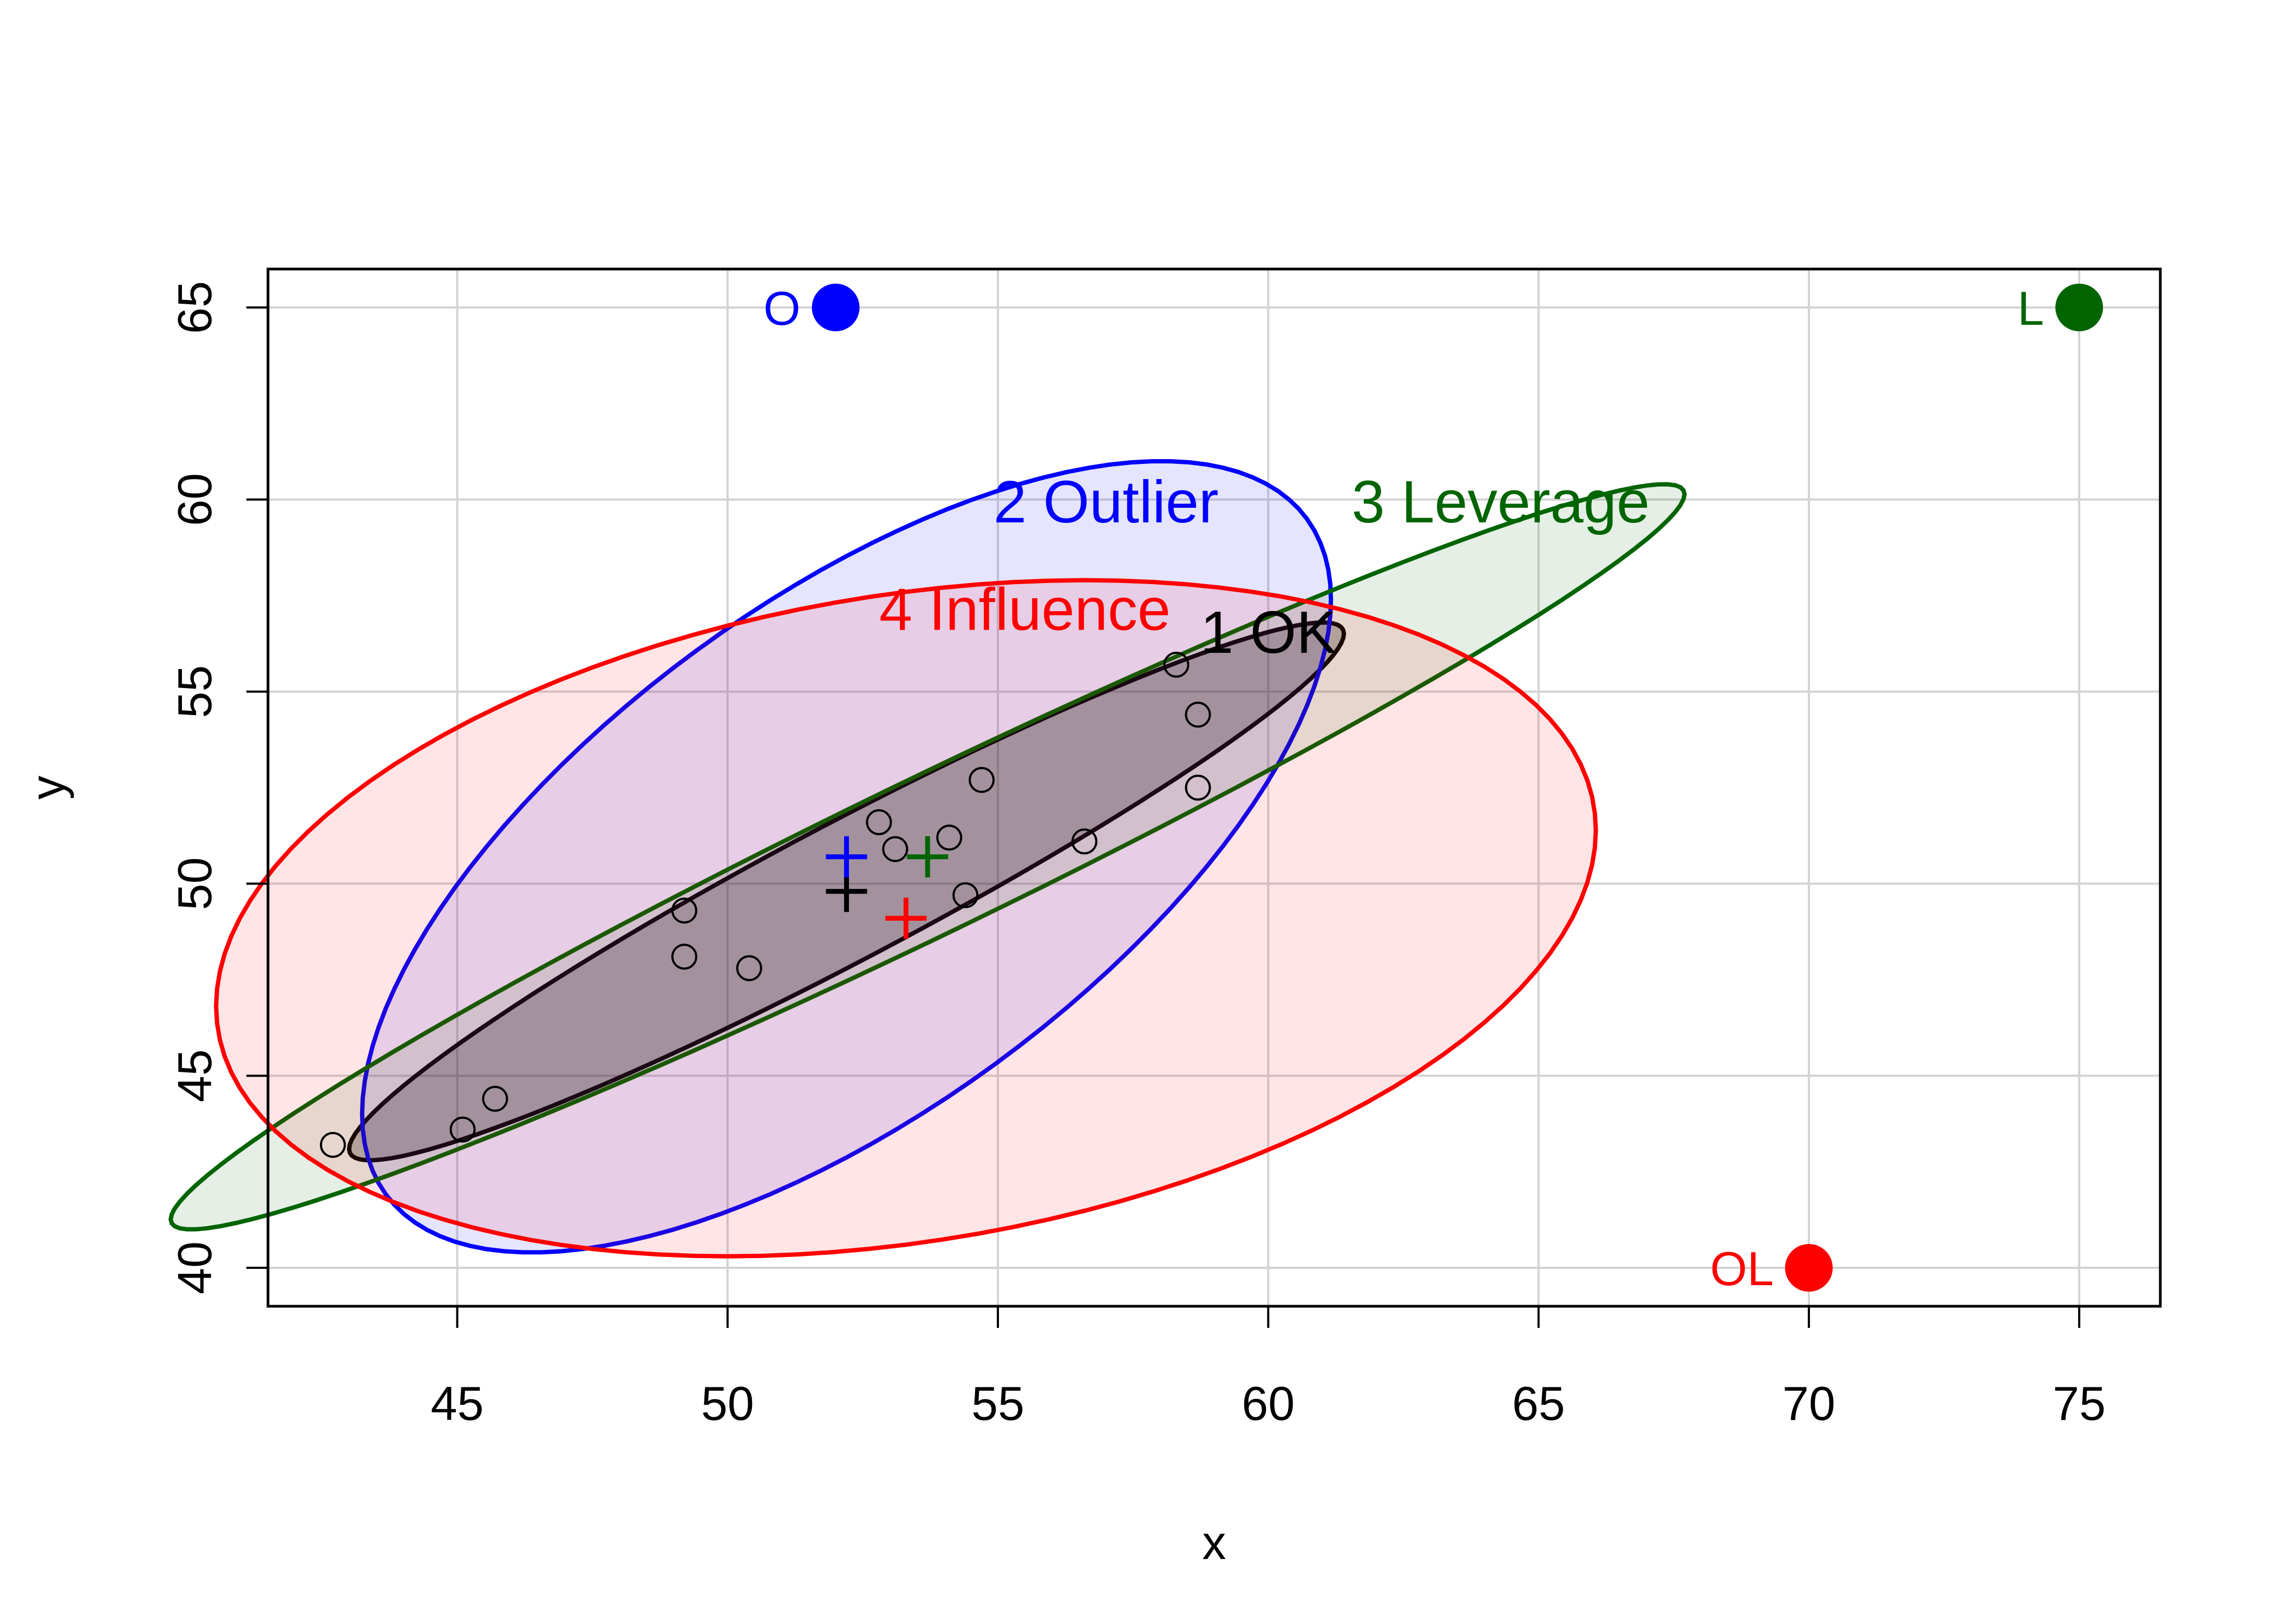 Image resolution: width=2274 pixels, height=1624 pixels. What do you see at coordinates (1106, 502) in the screenshot?
I see `ellipse-label-2: 2 Outlier` at bounding box center [1106, 502].